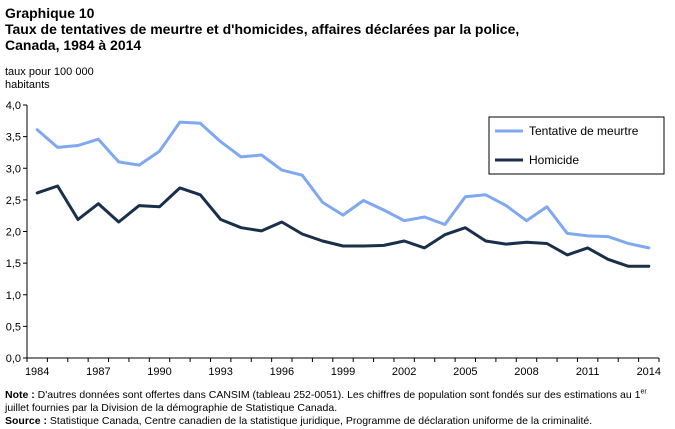  What do you see at coordinates (526, 372) in the screenshot?
I see `x-tick-label: 2008` at bounding box center [526, 372].